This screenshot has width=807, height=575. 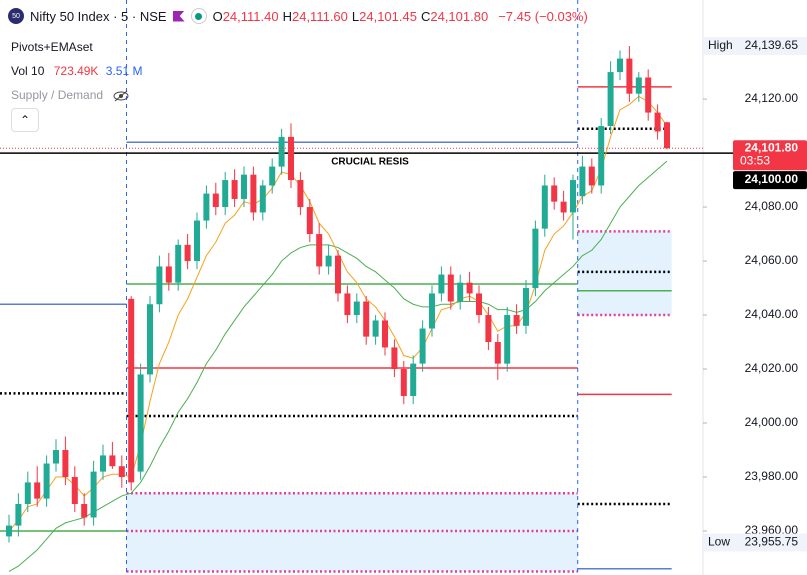 I want to click on flag-icon, so click(x=178, y=16).